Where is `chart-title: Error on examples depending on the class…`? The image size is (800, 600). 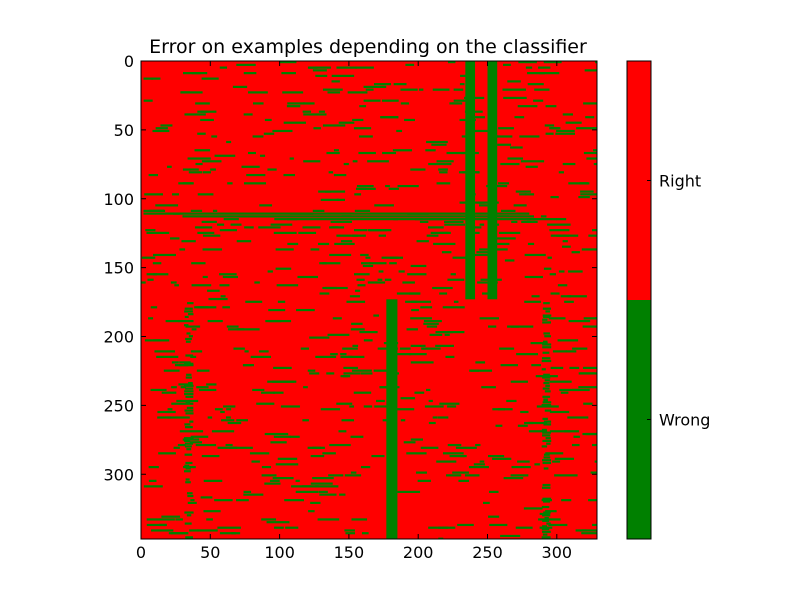 chart-title: Error on examples depending on the class… is located at coordinates (368, 47).